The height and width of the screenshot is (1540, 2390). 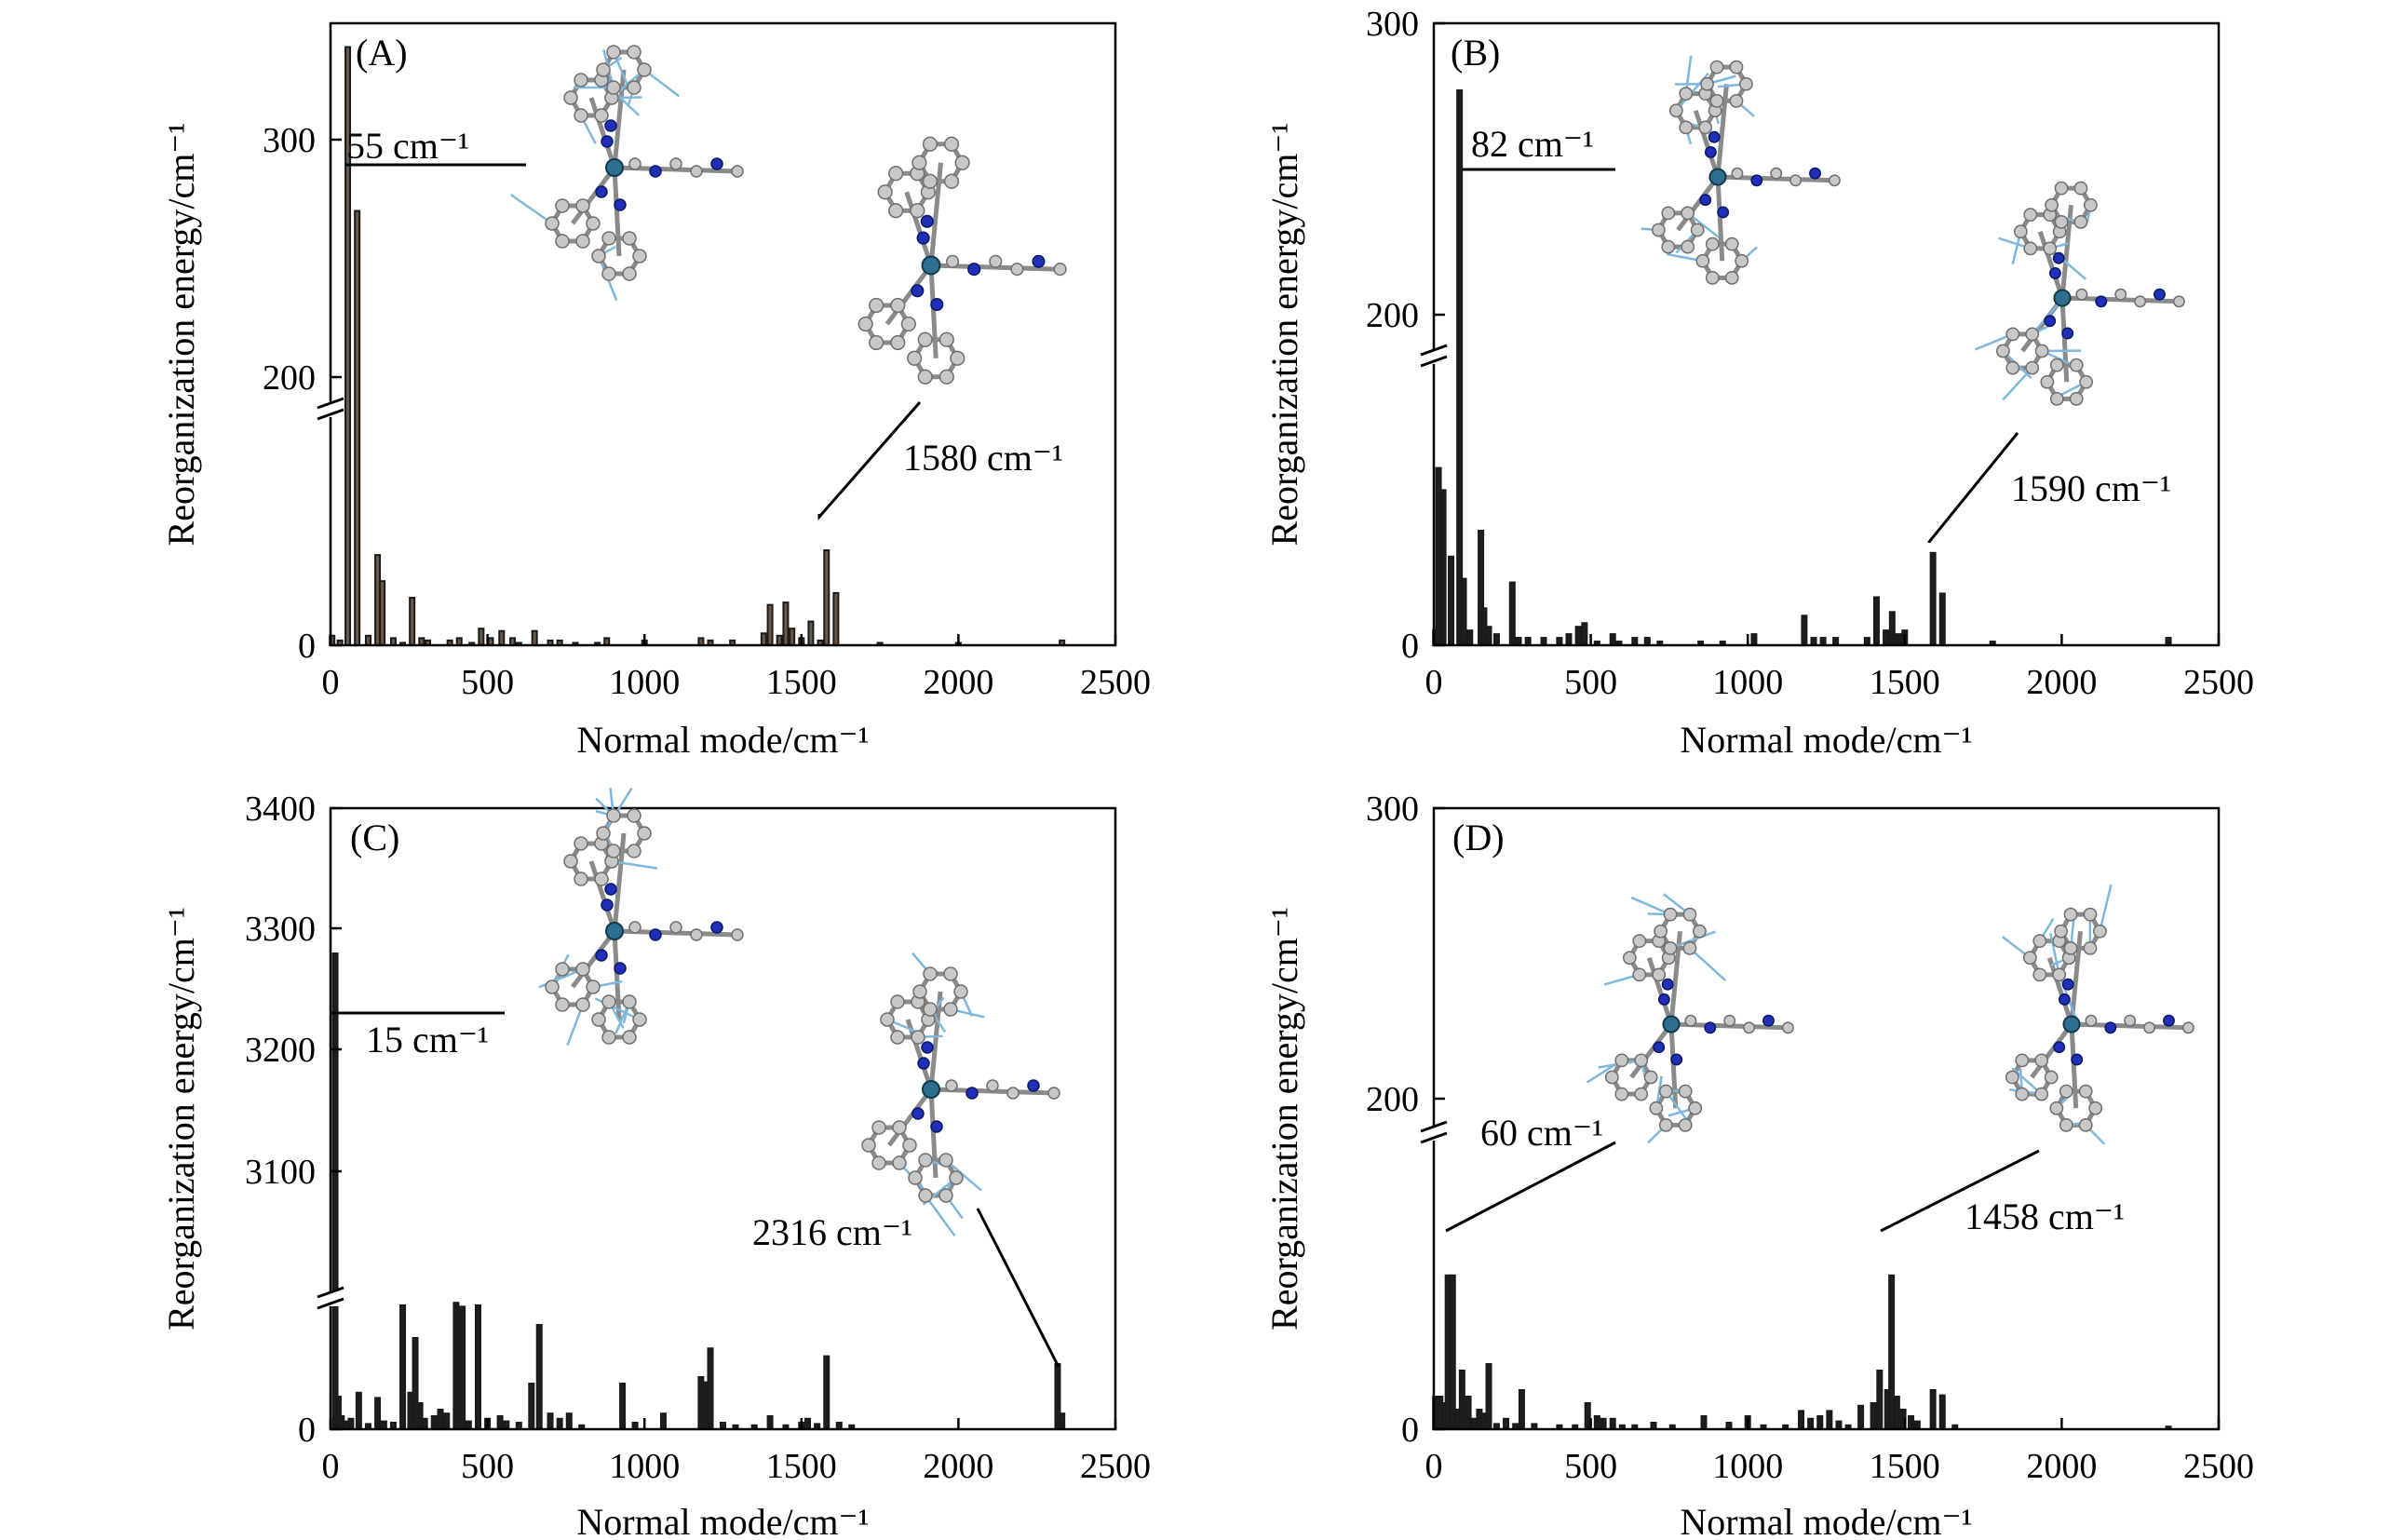 I want to click on mode-annotation: 1580 cm⁻¹, so click(x=983, y=458).